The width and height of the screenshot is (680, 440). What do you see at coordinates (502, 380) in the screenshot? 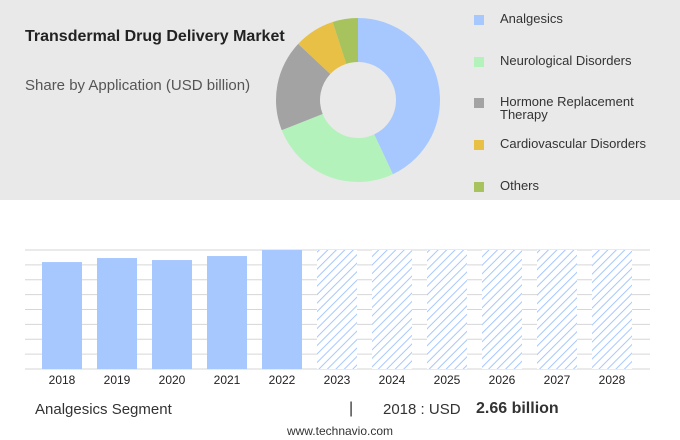
I see `x-tick-label: 2026` at bounding box center [502, 380].